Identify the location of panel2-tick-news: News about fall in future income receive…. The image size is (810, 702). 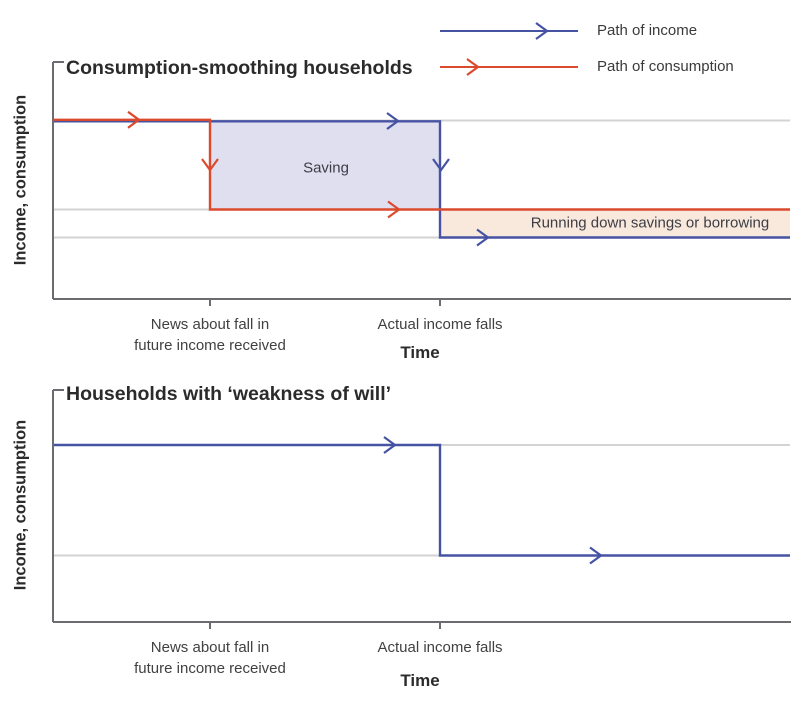
(210, 658).